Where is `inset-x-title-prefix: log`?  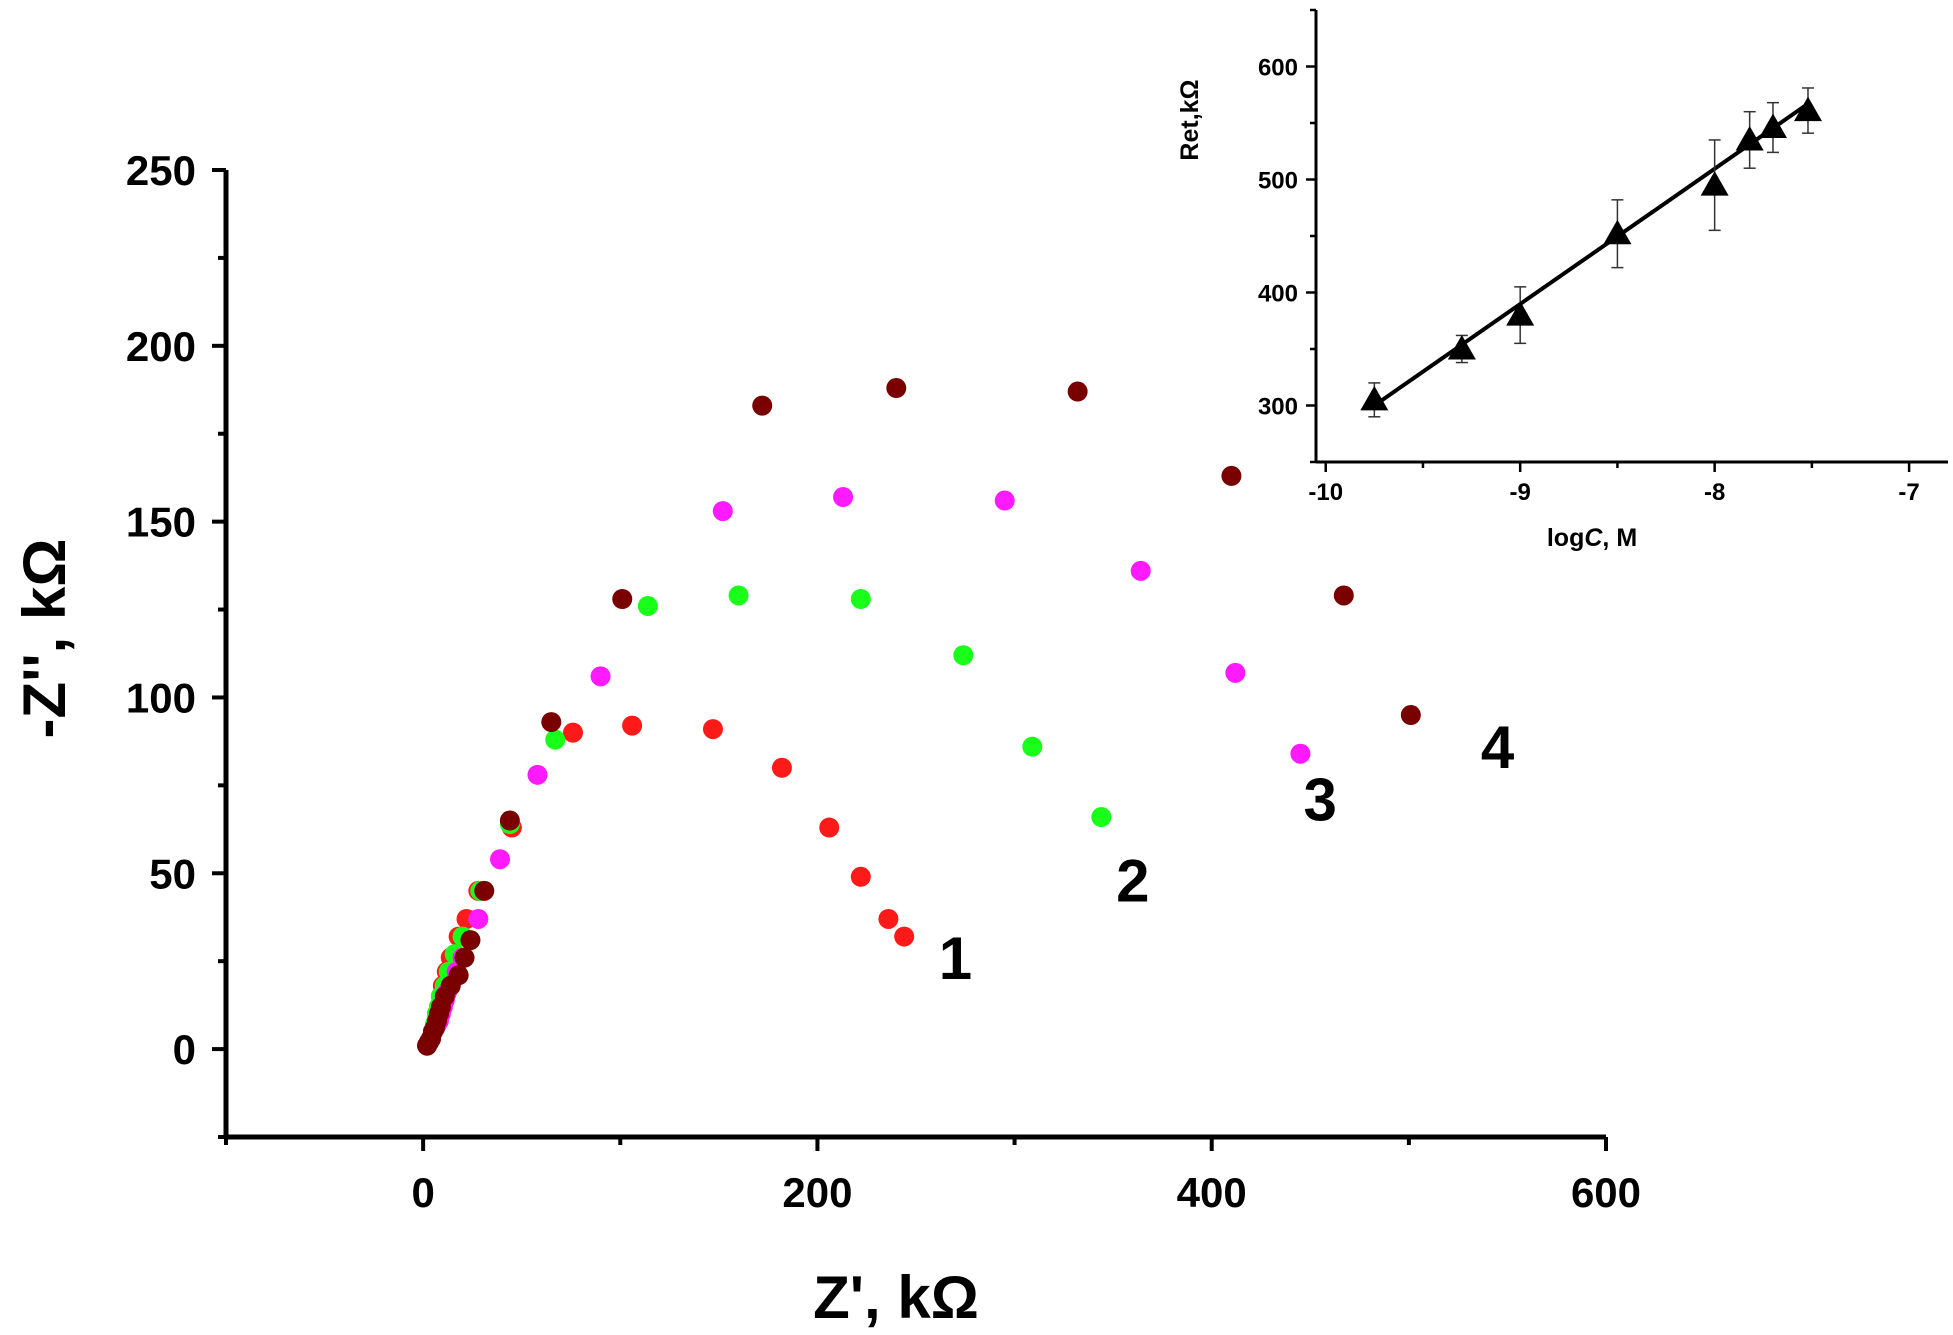 inset-x-title-prefix: log is located at coordinates (1566, 538).